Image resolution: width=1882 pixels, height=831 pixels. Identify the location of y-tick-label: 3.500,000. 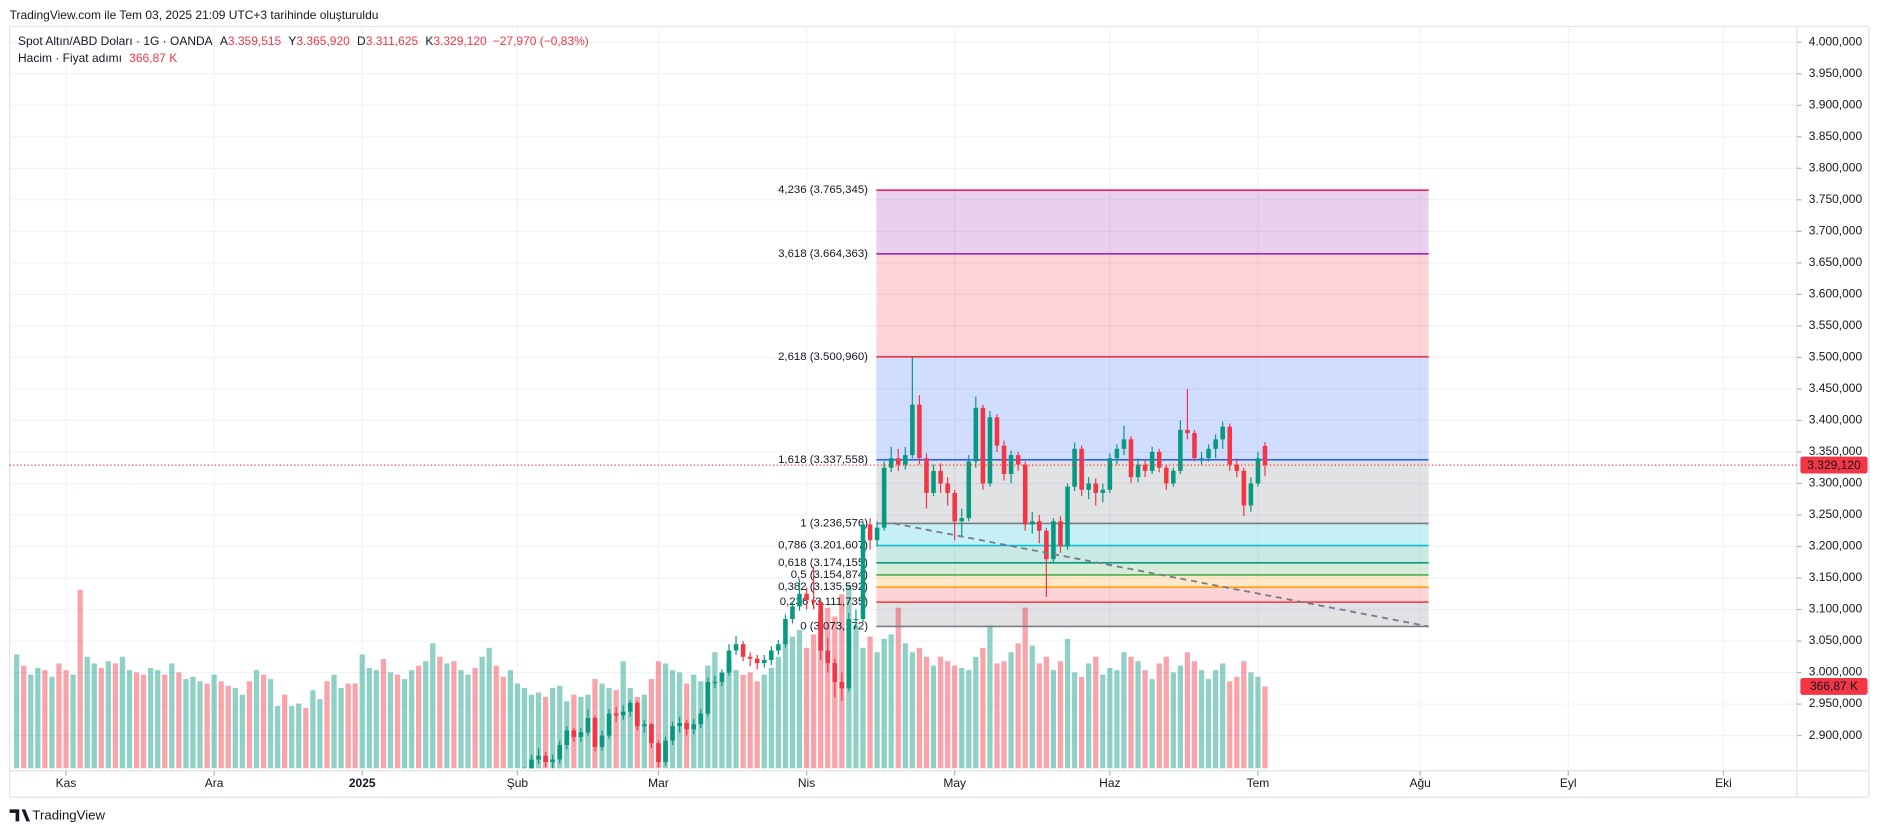
(1836, 357).